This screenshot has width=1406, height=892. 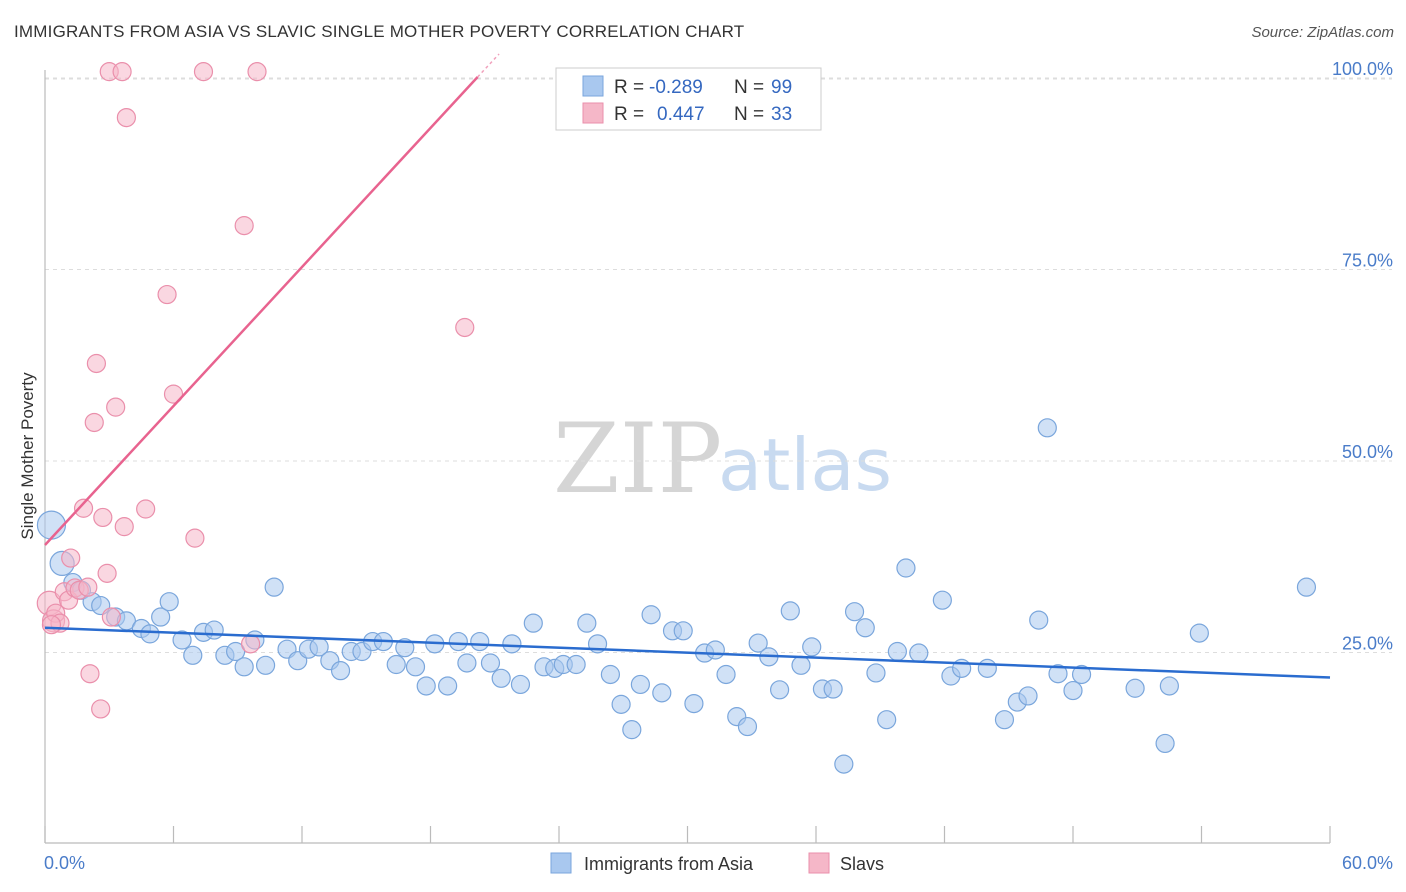 What do you see at coordinates (561, 863) in the screenshot?
I see `bottom-legend-swatch-asia` at bounding box center [561, 863].